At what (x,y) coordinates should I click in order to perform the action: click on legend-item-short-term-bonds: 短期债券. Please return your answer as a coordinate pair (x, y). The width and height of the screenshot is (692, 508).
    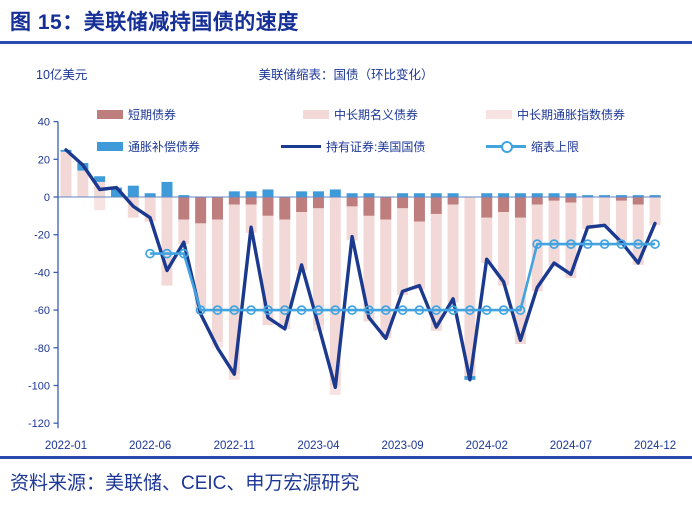
    Looking at the image, I should click on (137, 114).